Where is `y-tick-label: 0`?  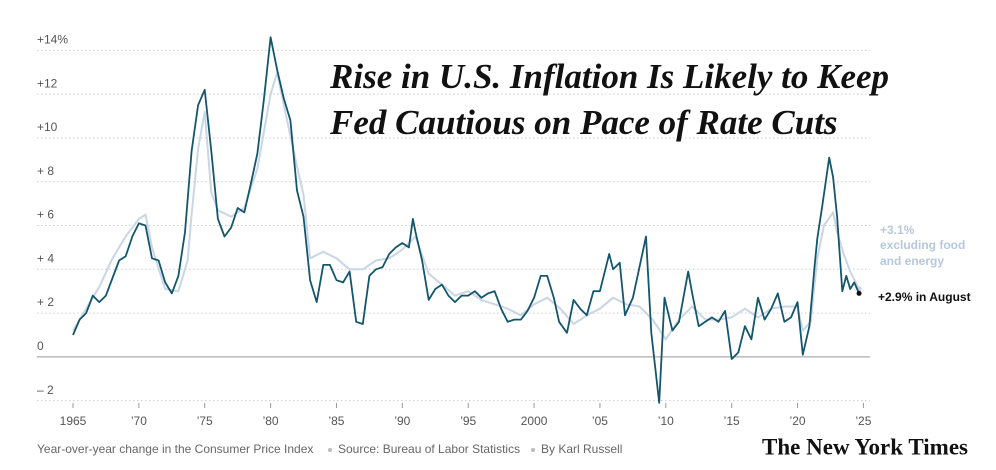 y-tick-label: 0 is located at coordinates (40, 346).